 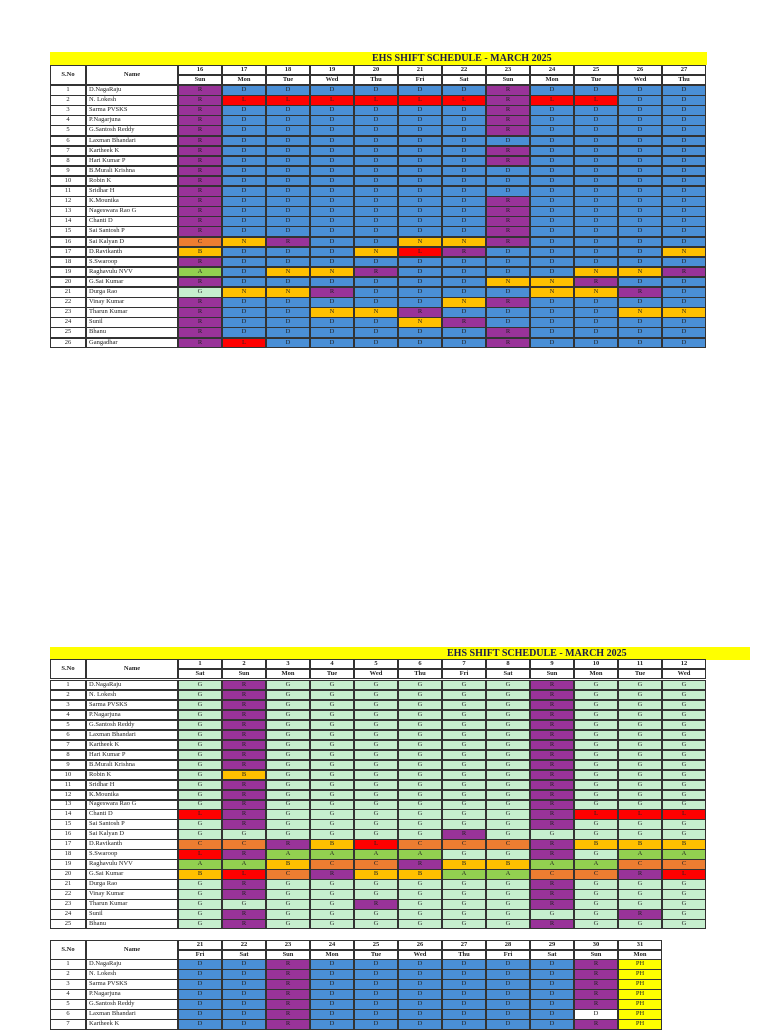 I want to click on shift-cell: N, so click(x=420, y=322).